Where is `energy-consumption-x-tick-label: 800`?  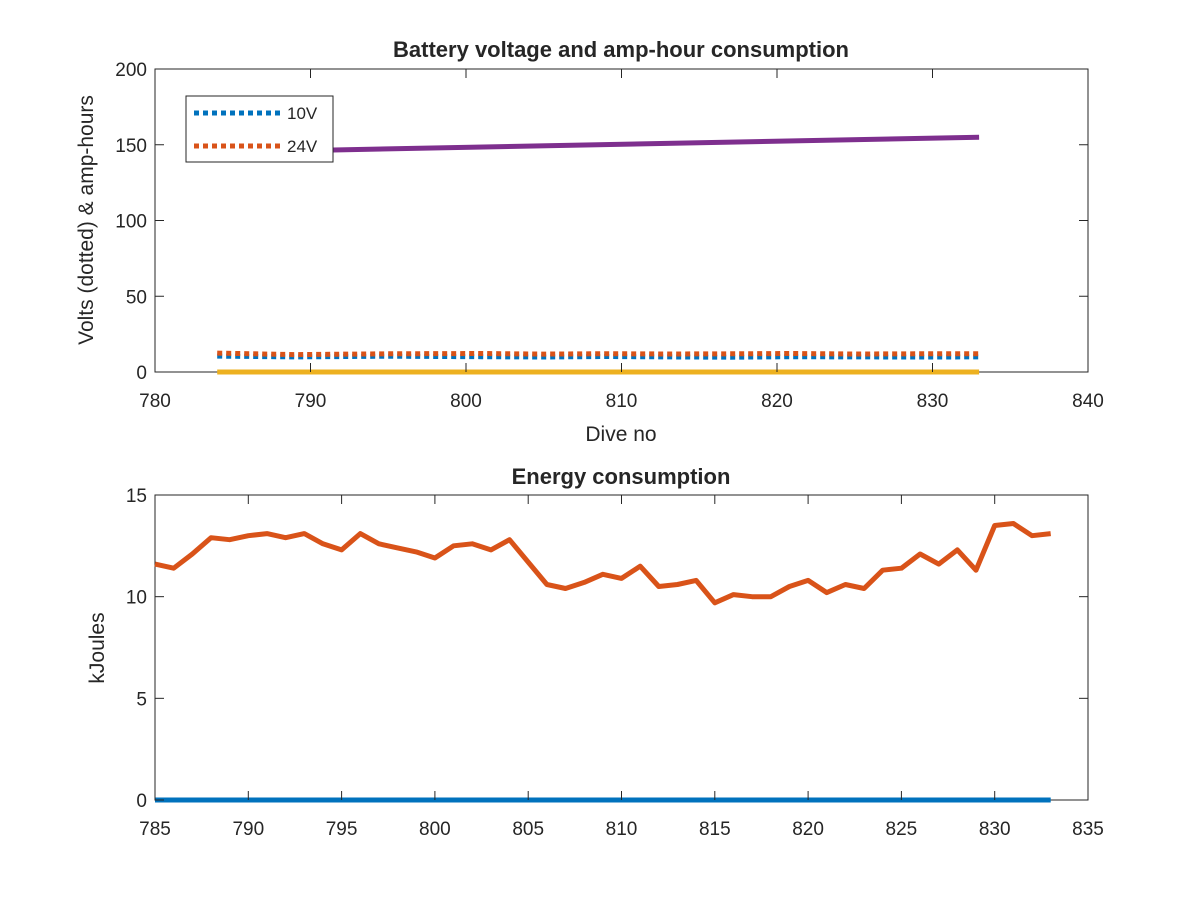
energy-consumption-x-tick-label: 800 is located at coordinates (435, 829).